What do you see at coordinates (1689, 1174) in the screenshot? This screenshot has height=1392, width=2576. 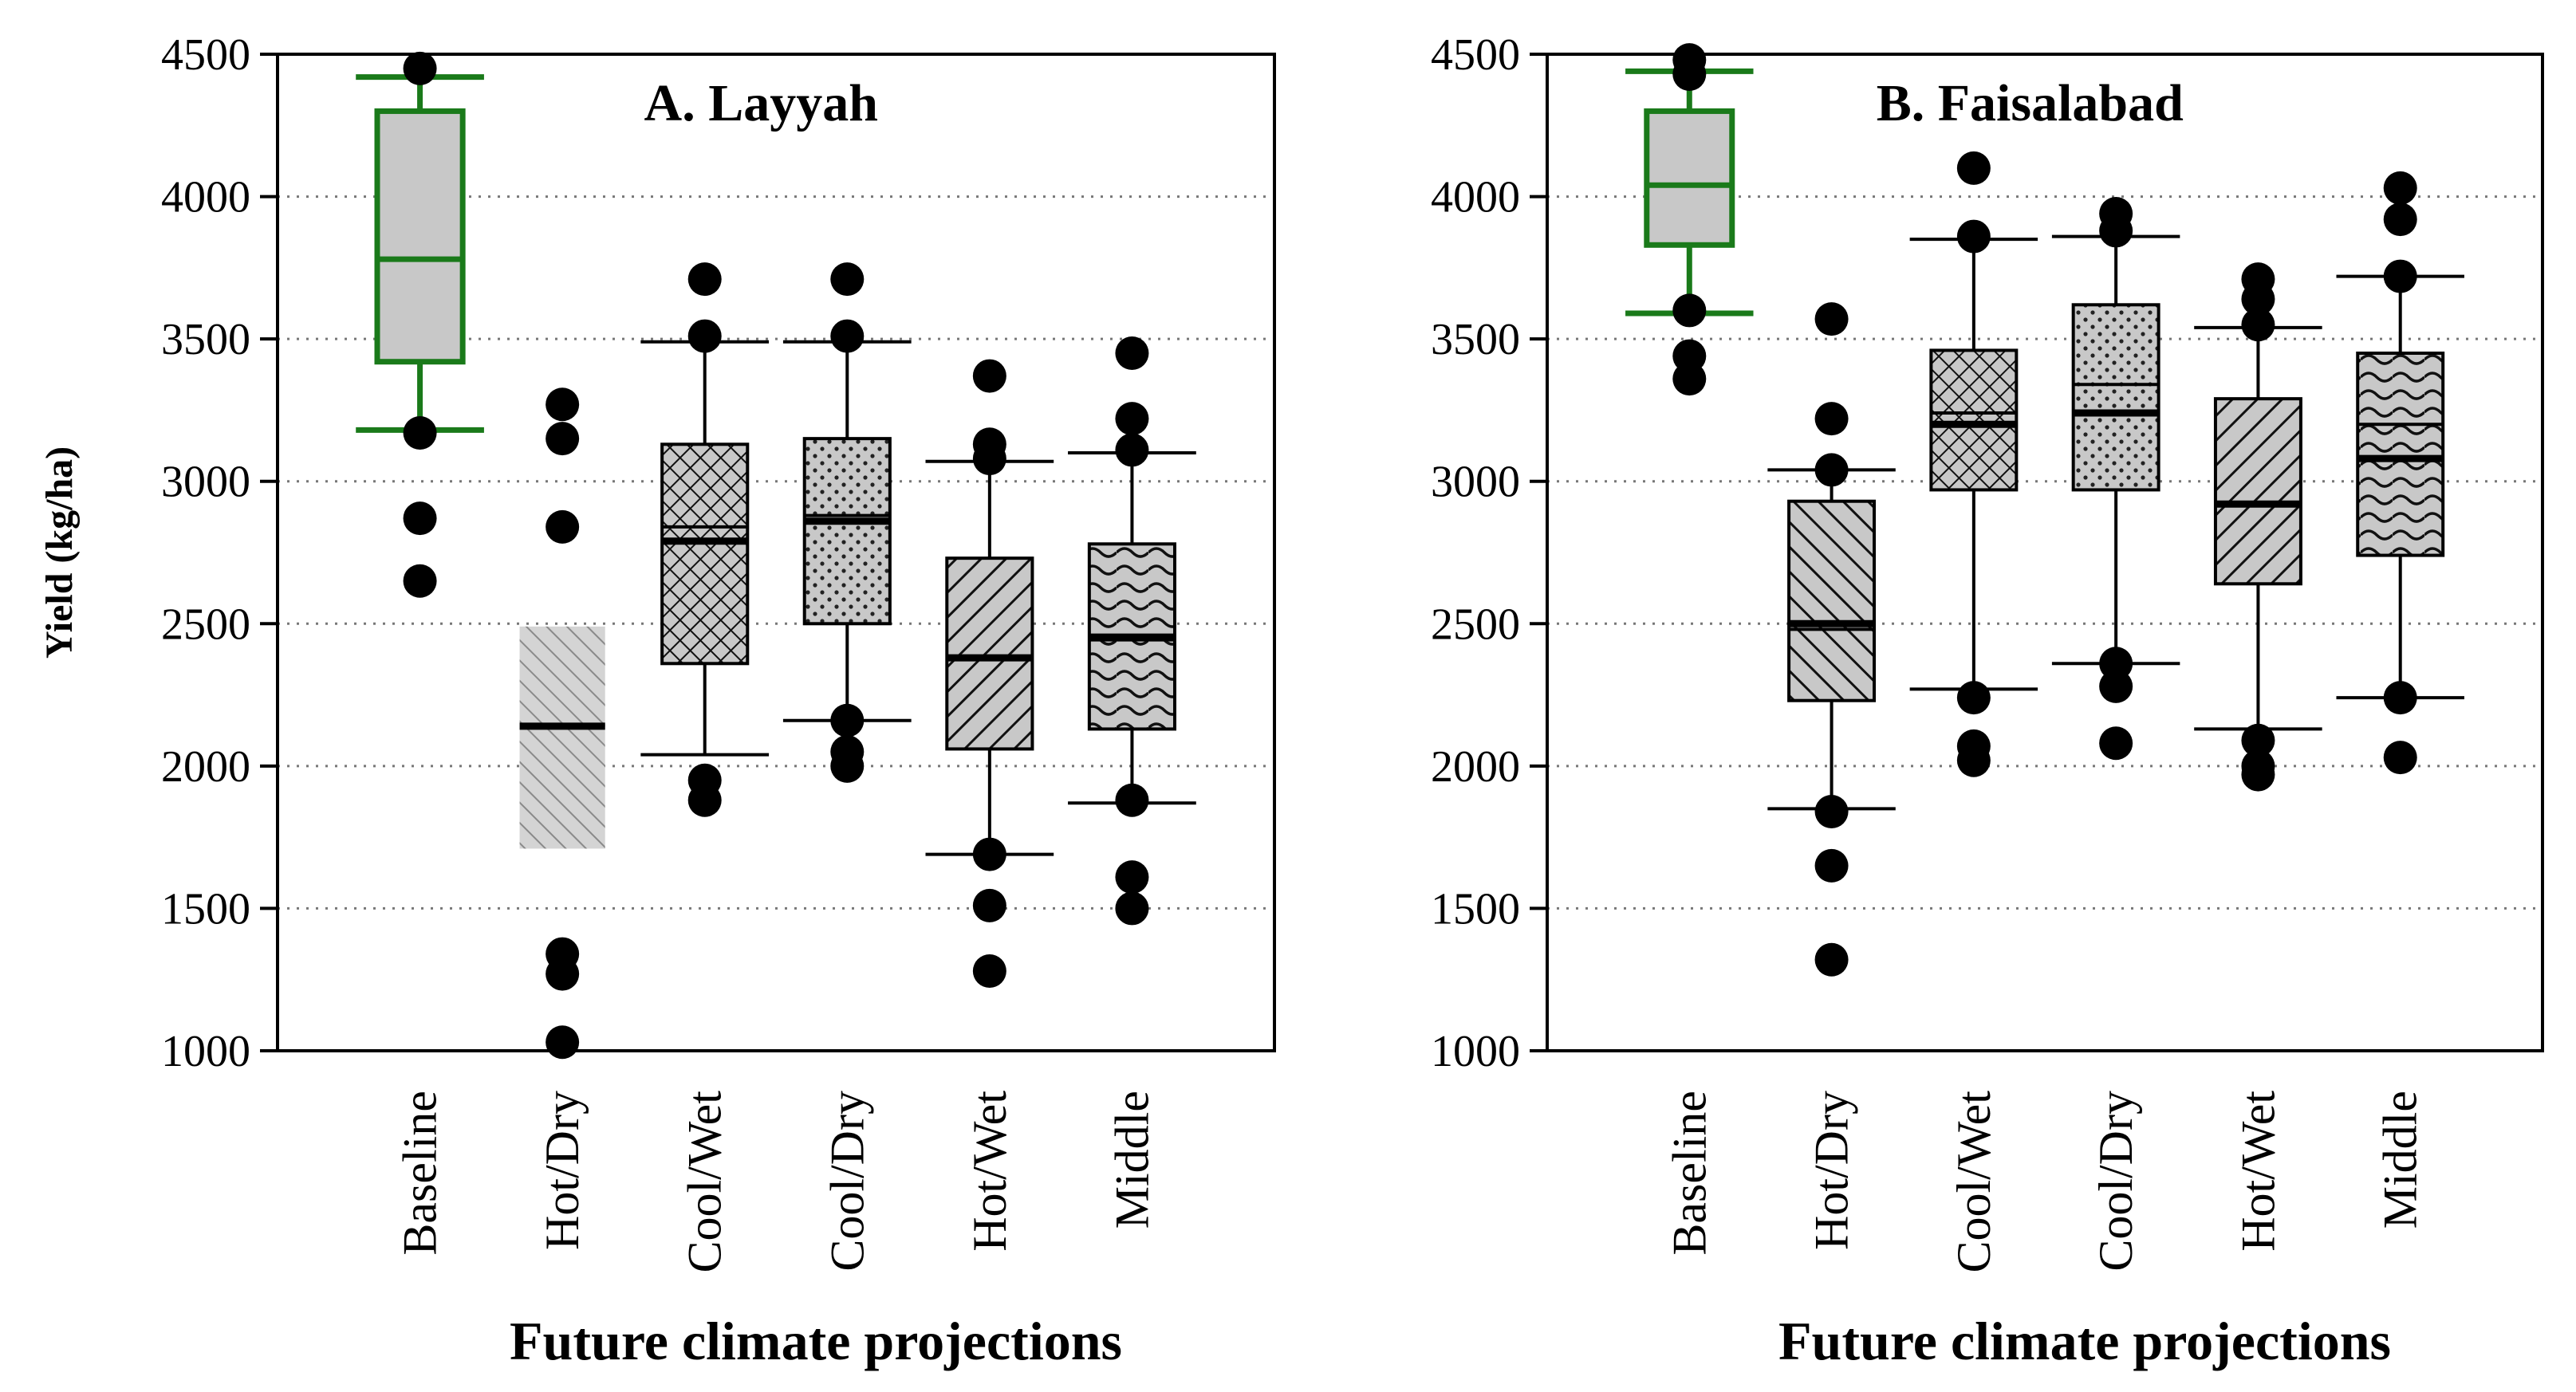 I see `category-label: Baseline` at bounding box center [1689, 1174].